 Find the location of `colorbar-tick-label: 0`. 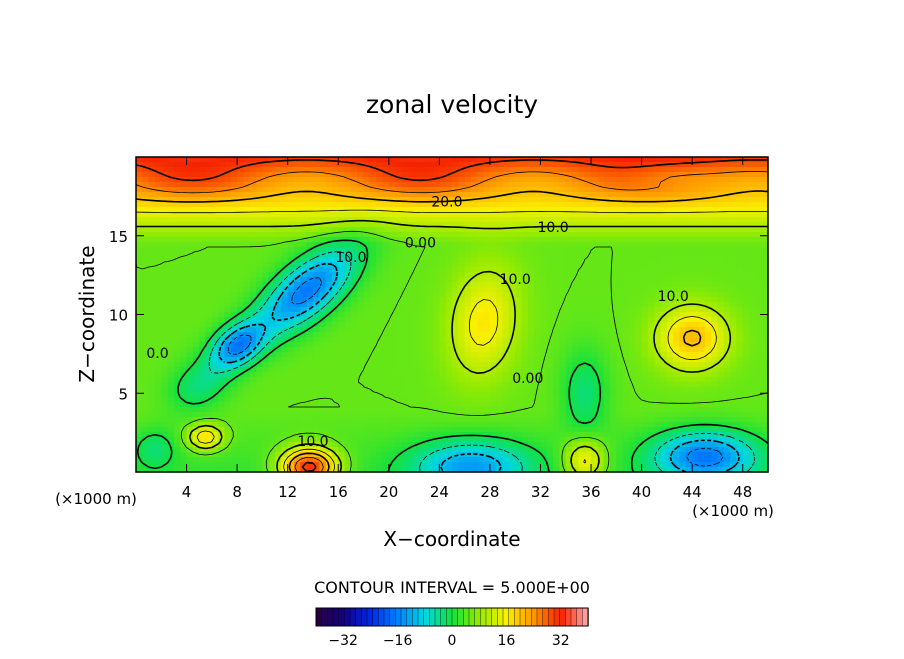

colorbar-tick-label: 0 is located at coordinates (452, 641).